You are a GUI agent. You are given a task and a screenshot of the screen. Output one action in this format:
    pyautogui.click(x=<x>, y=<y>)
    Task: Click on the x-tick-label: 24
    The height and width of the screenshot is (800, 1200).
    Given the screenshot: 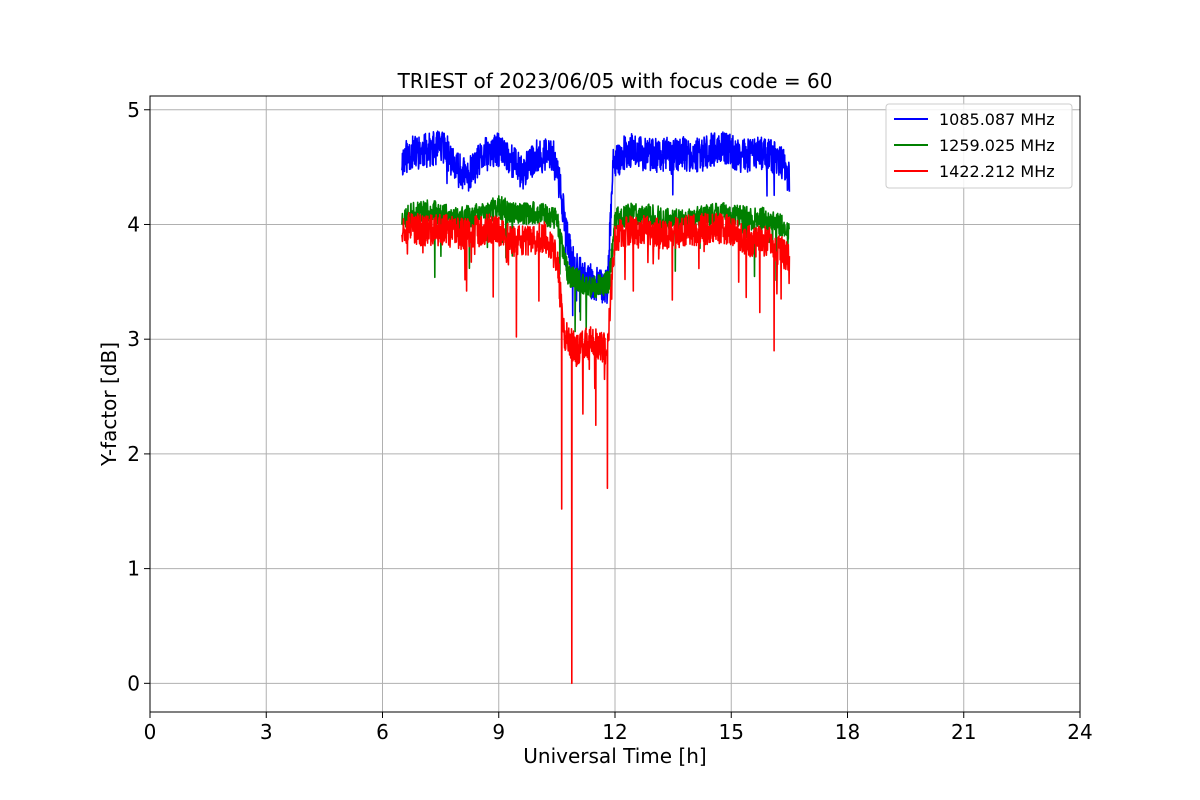 What is the action you would take?
    pyautogui.click(x=1079, y=732)
    